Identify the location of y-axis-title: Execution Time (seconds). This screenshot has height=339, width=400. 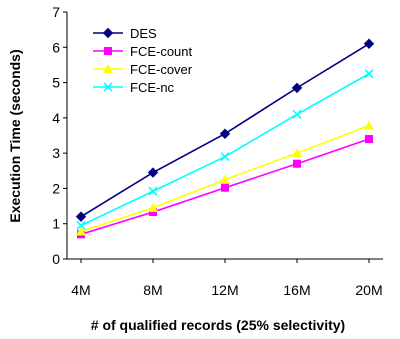
(15, 135).